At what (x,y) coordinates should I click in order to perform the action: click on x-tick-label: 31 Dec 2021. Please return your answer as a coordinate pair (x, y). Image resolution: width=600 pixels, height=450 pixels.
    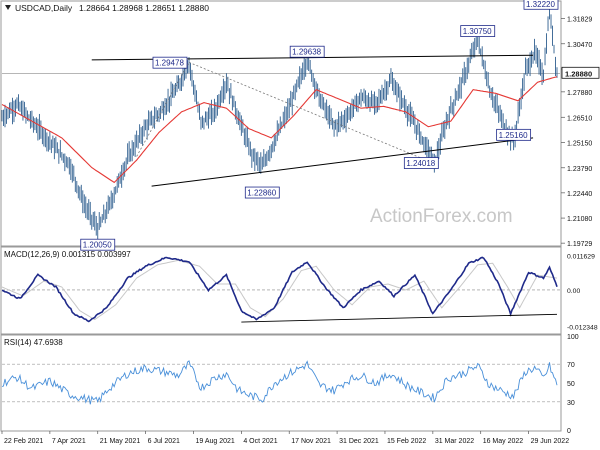
    Looking at the image, I should click on (359, 441).